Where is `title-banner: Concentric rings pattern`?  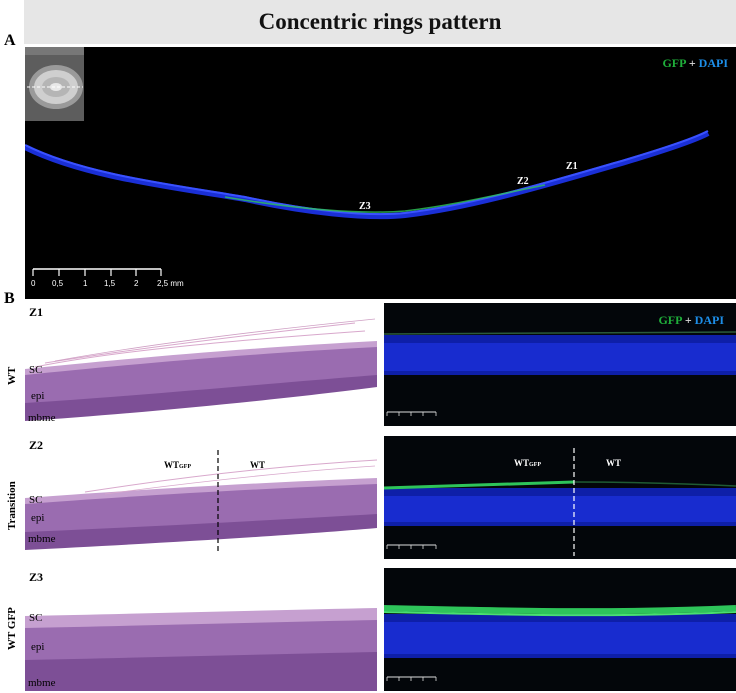 title-banner: Concentric rings pattern is located at coordinates (380, 22).